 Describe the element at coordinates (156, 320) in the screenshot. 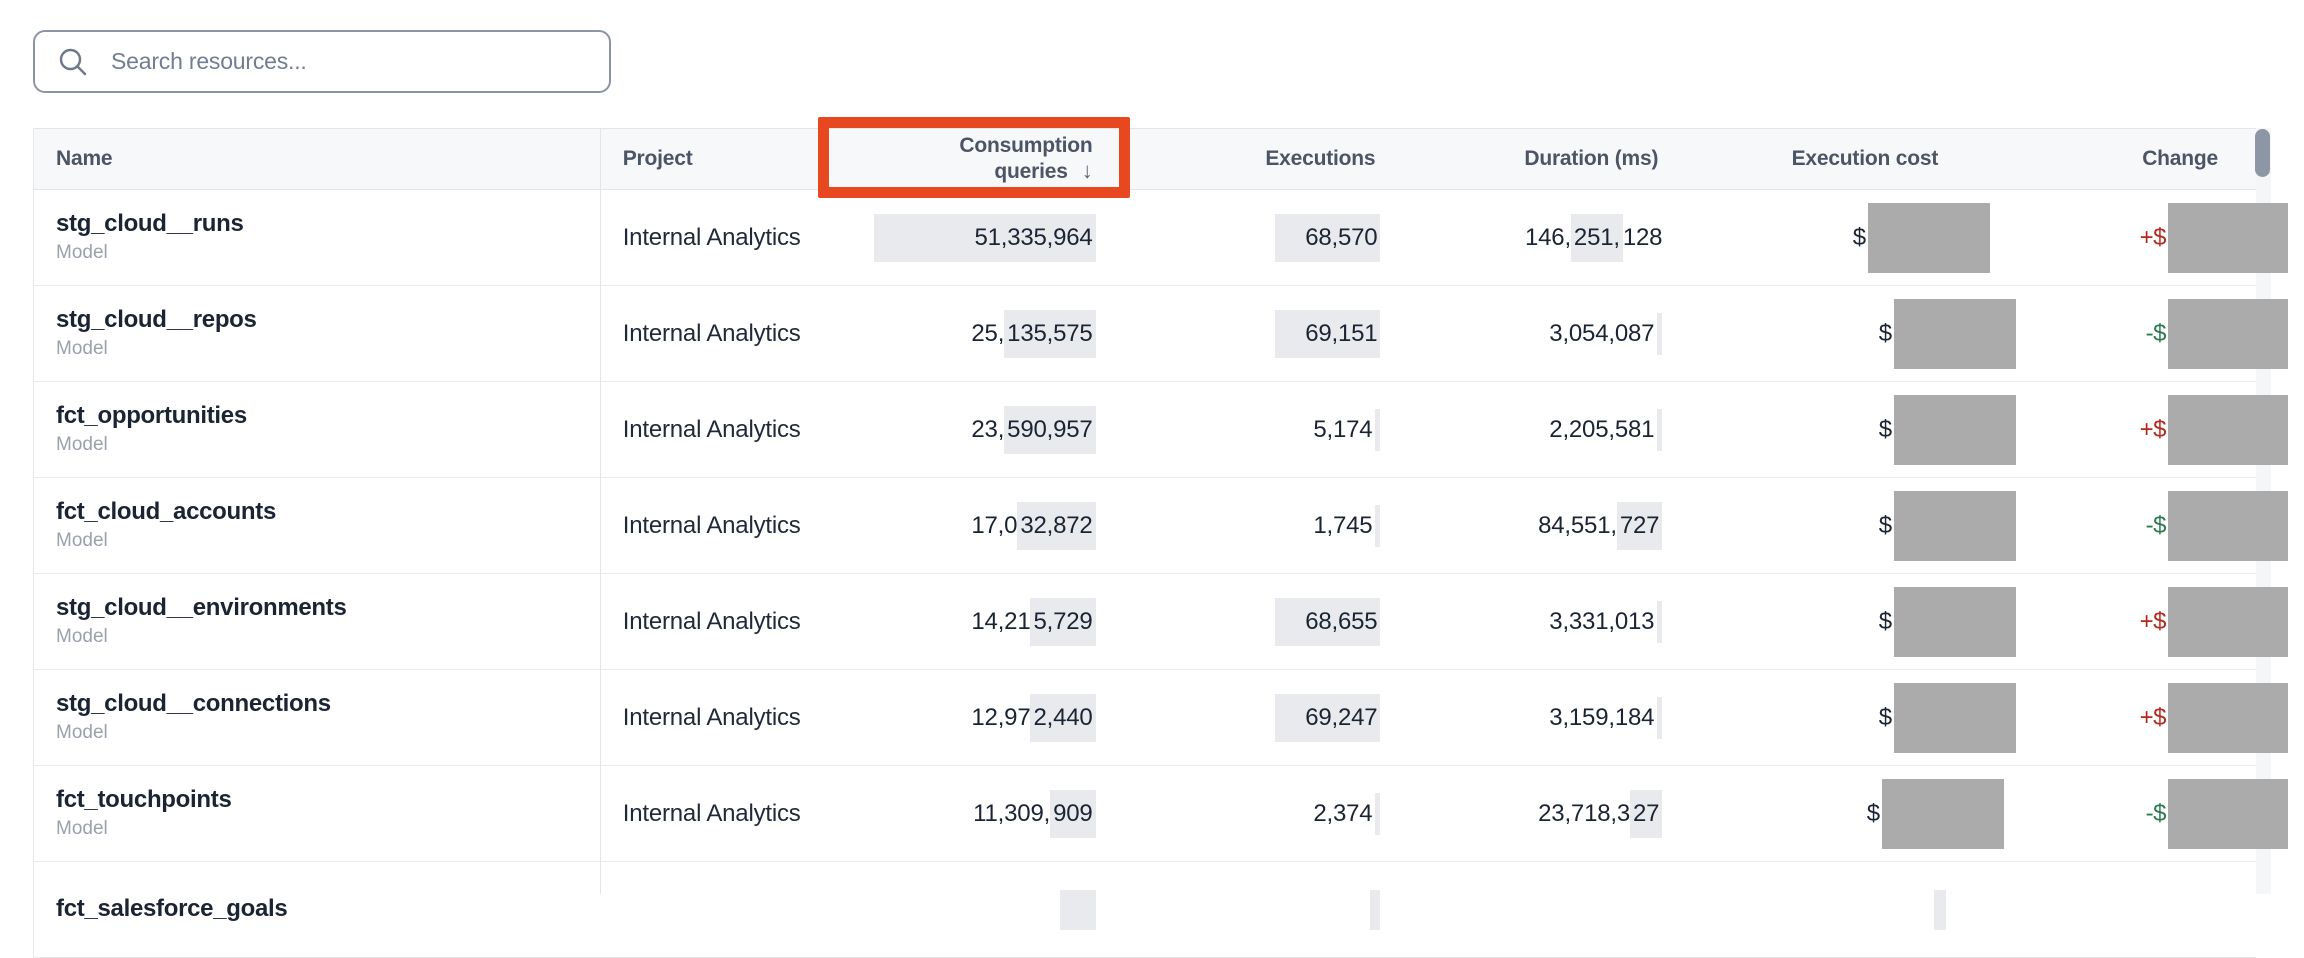

I see `resource-name: stg_cloud__repos` at that location.